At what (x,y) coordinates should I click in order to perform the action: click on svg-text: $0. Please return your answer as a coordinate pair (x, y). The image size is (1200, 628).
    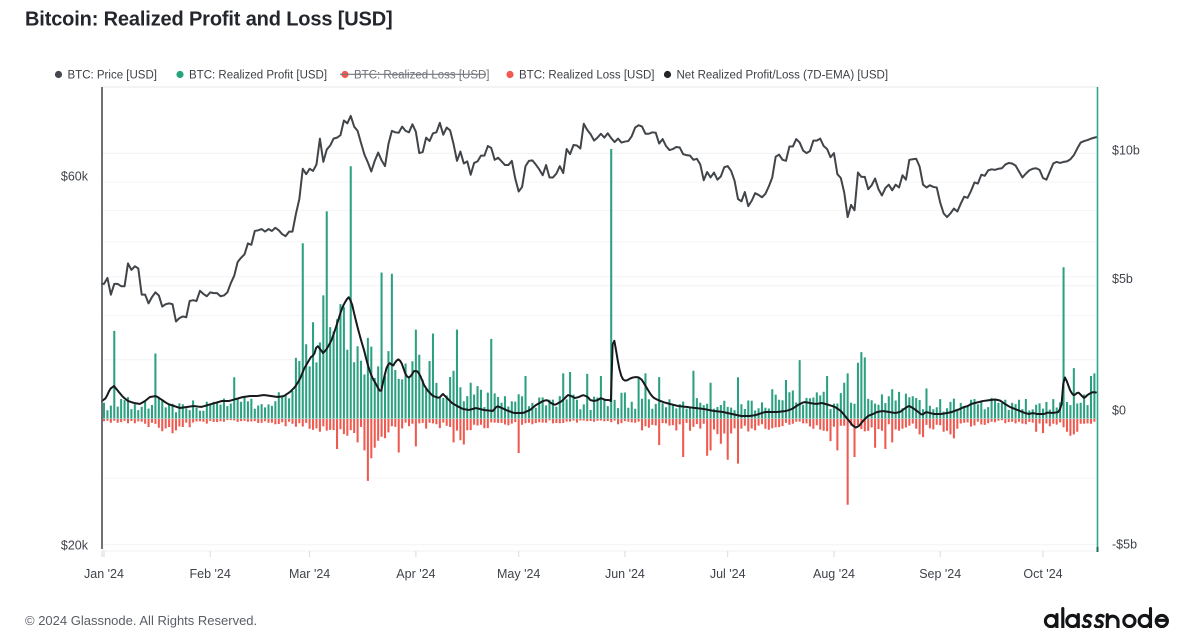
    Looking at the image, I should click on (1119, 411).